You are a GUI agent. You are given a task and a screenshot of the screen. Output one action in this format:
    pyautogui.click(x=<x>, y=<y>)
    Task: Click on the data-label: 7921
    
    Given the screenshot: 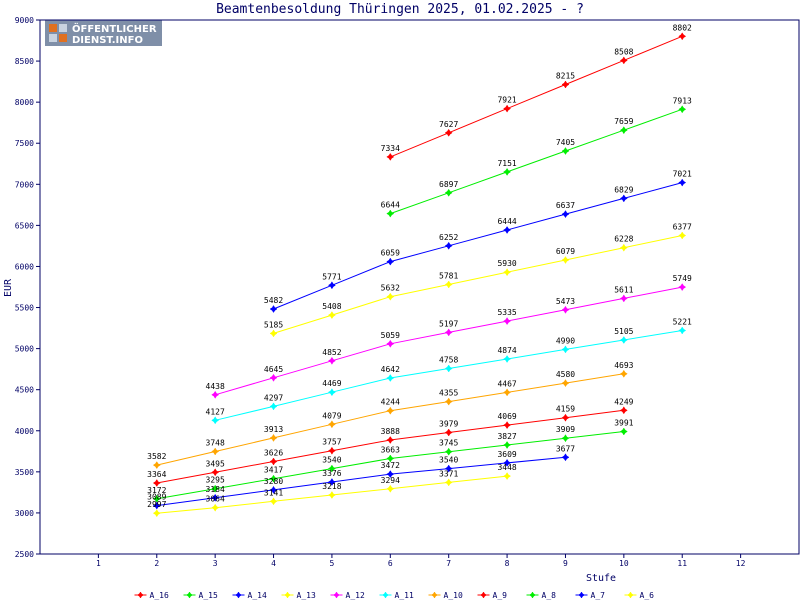 What is the action you would take?
    pyautogui.click(x=506, y=100)
    